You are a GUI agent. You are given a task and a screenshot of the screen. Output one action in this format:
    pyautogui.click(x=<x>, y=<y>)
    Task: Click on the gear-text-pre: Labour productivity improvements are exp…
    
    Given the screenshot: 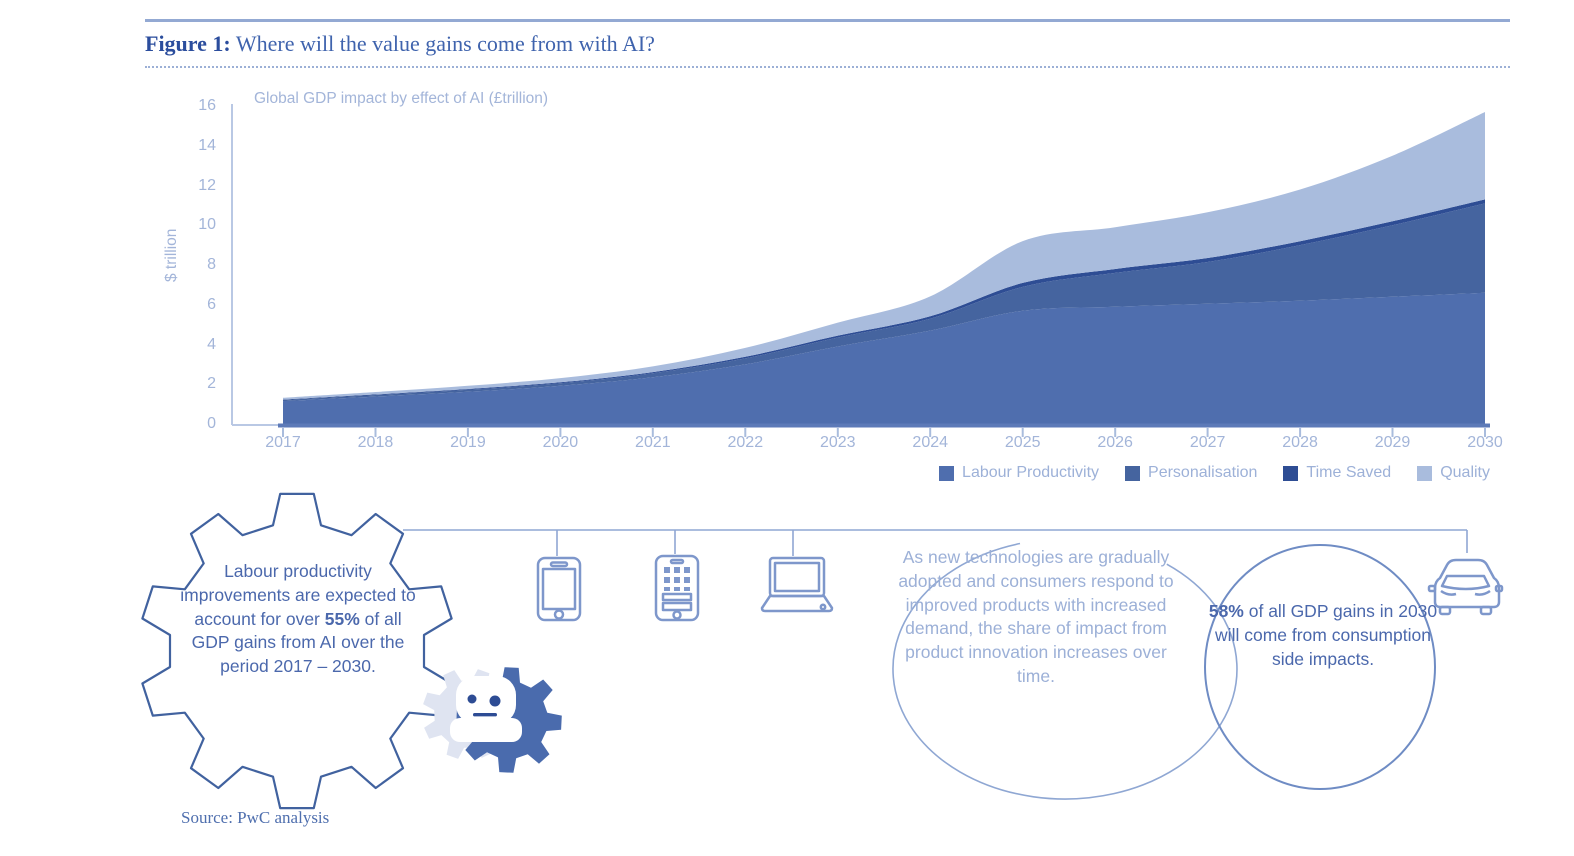 What is the action you would take?
    pyautogui.click(x=298, y=595)
    